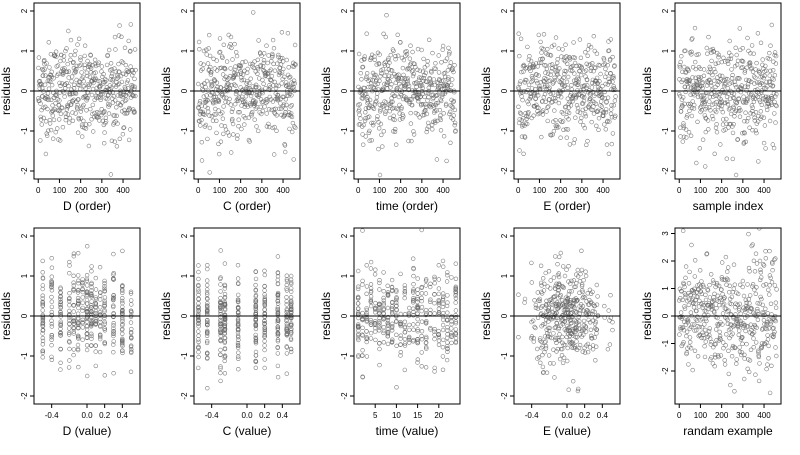 The image size is (800, 455). Describe the element at coordinates (380, 190) in the screenshot. I see `x-tick-label: 100` at that location.